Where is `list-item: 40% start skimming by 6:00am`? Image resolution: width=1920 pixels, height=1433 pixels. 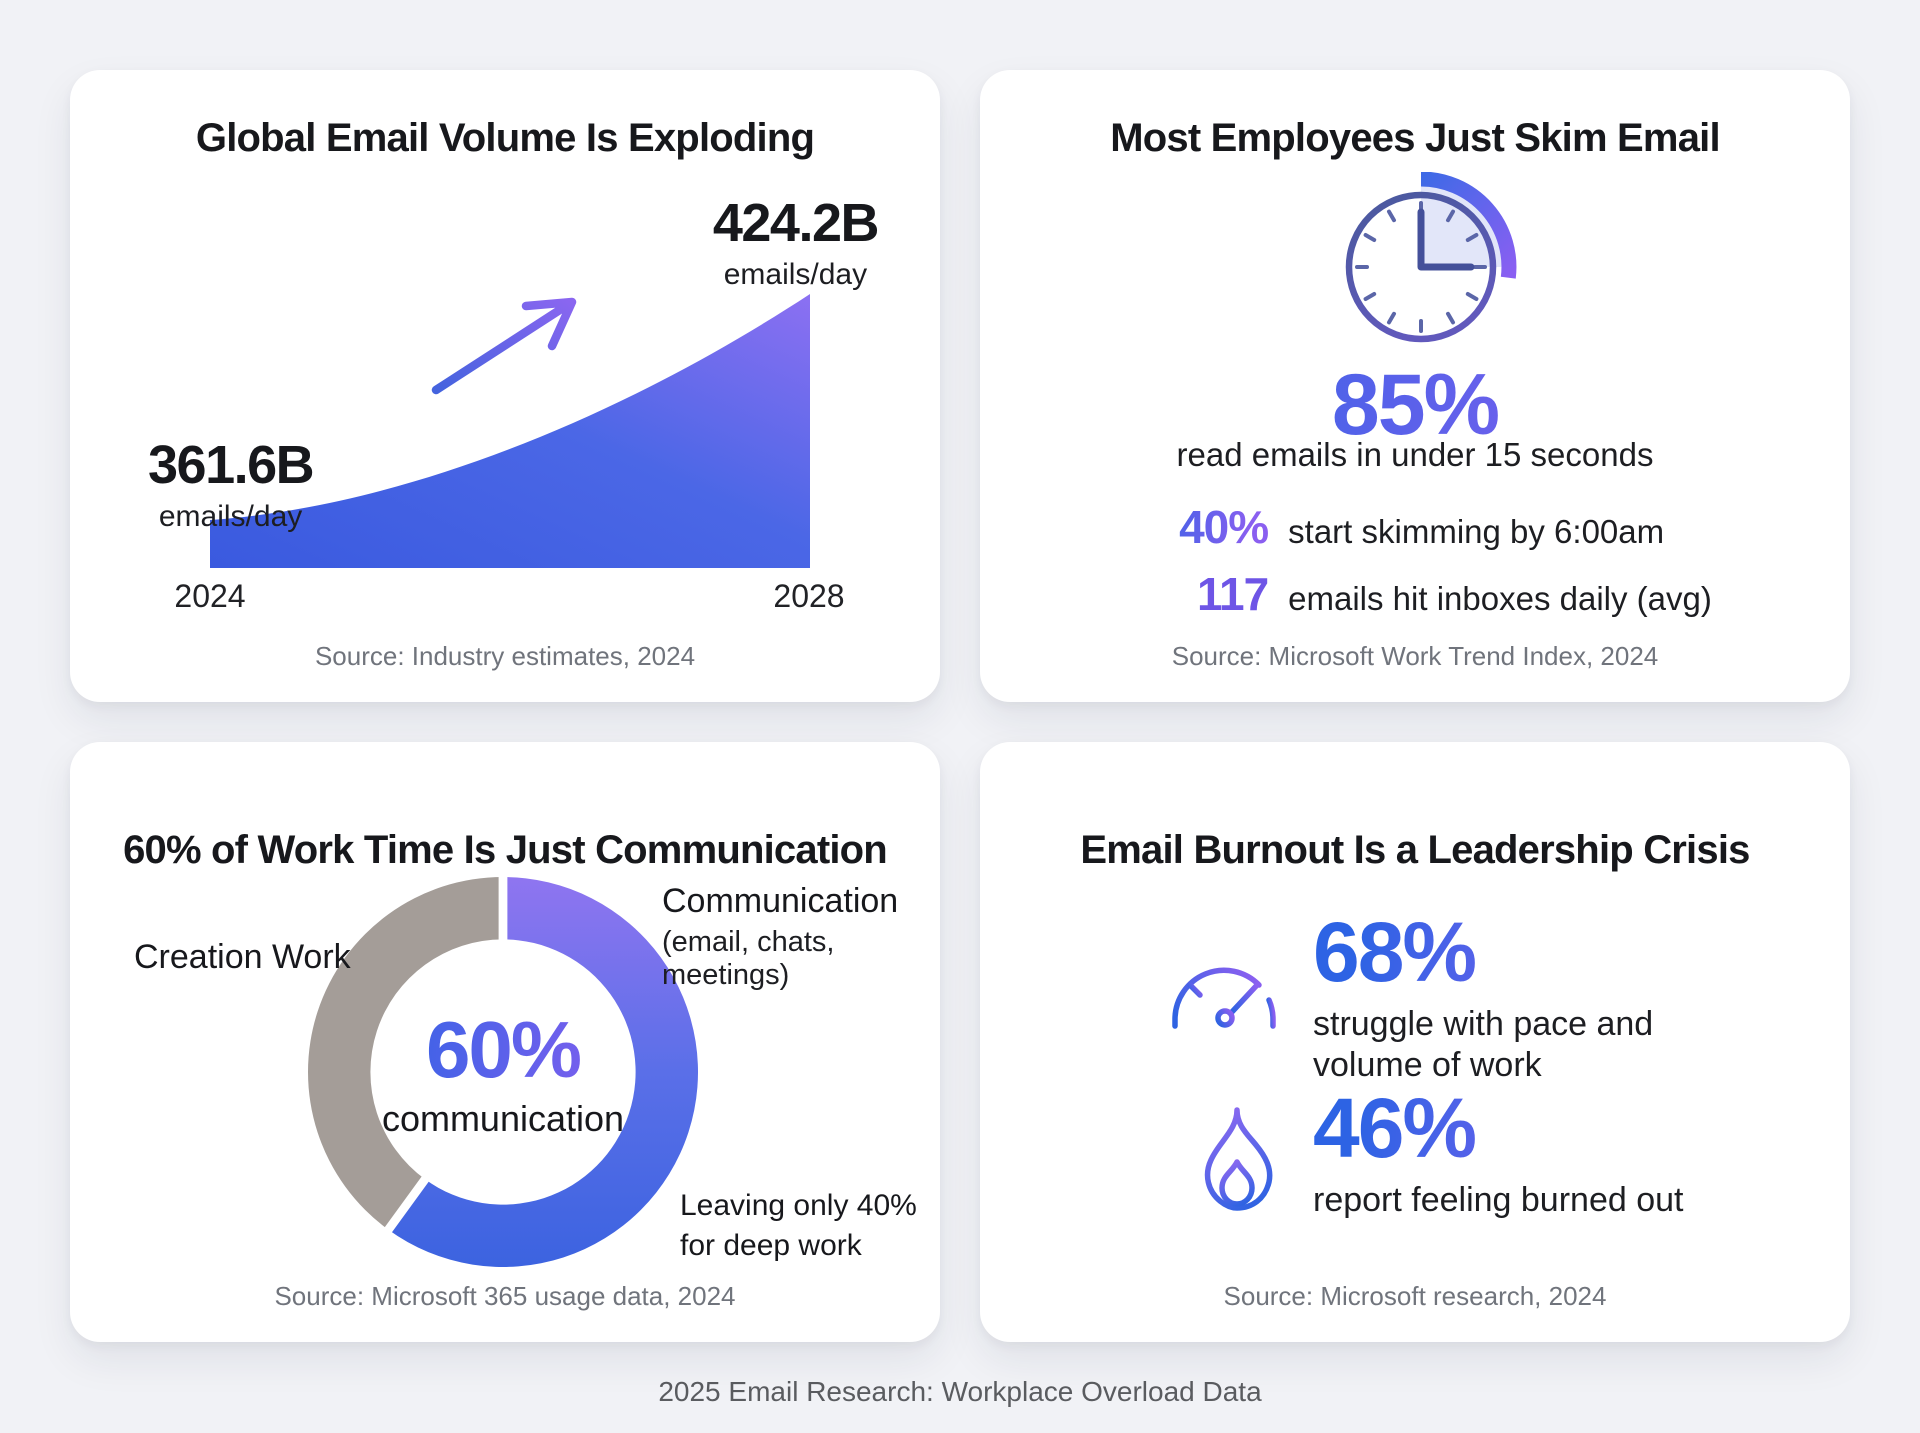
list-item: 40% start skimming by 6:00am is located at coordinates (1415, 527).